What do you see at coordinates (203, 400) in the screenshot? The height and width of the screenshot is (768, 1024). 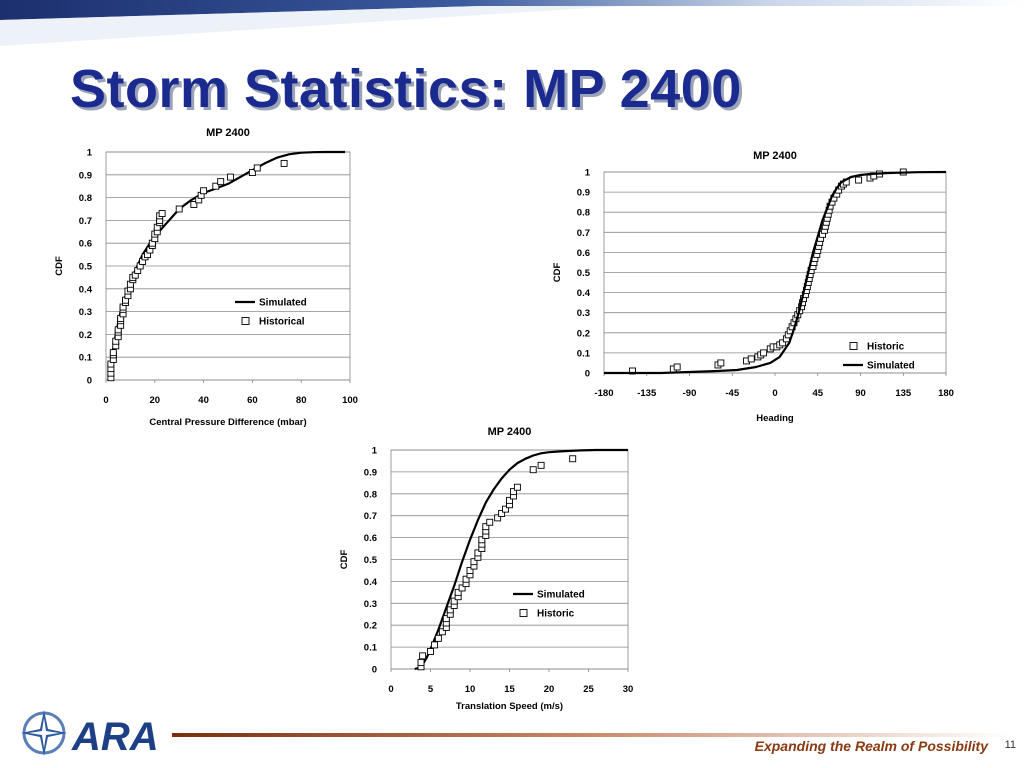 I see `x-tick-label: 40` at bounding box center [203, 400].